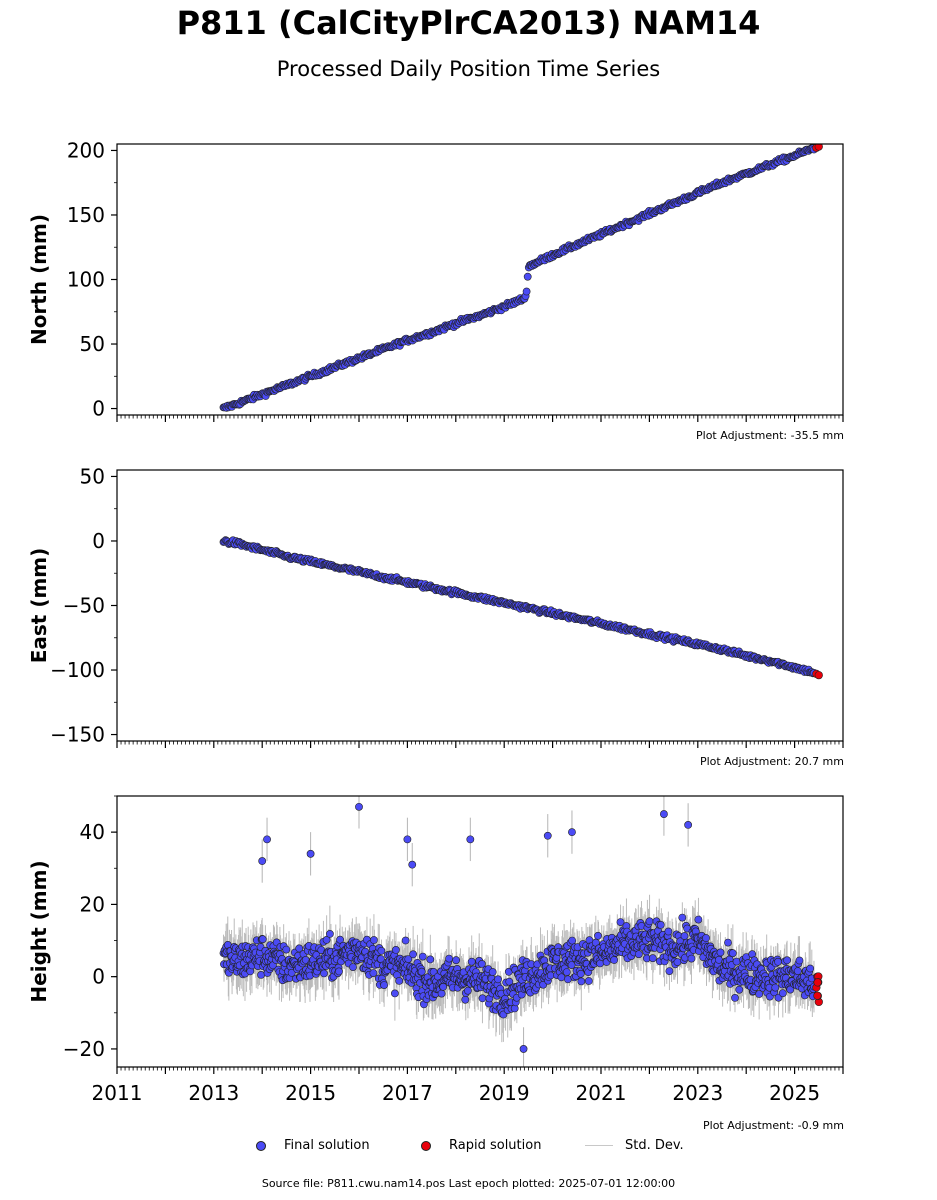 The width and height of the screenshot is (937, 1200). I want to click on y-tick-label: 50, so click(92, 344).